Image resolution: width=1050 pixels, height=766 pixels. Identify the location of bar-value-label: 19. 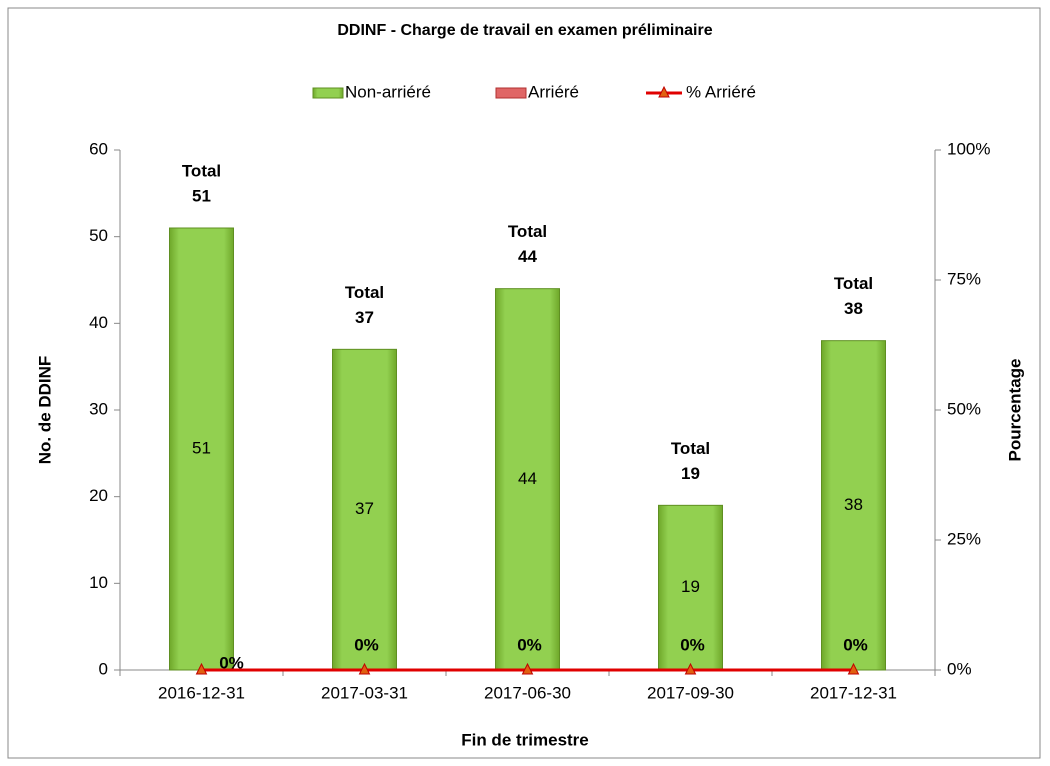
(690, 586).